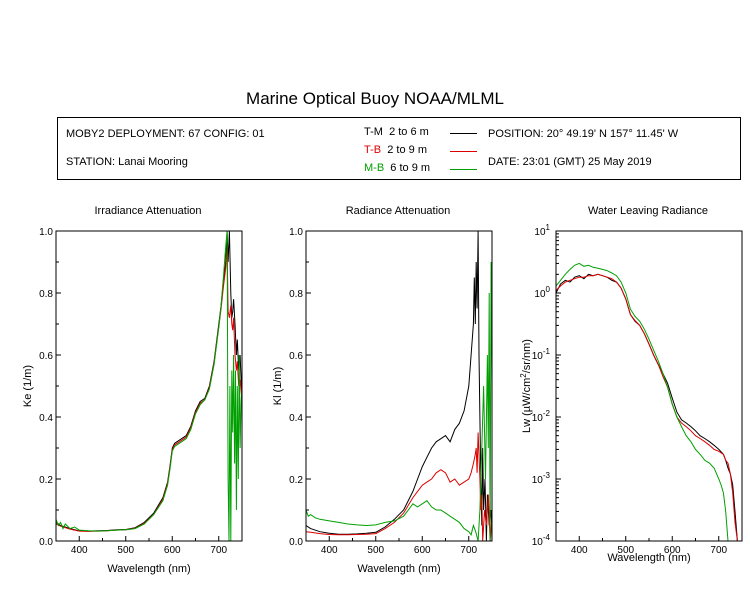  Describe the element at coordinates (583, 134) in the screenshot. I see `position-text: POSITION: 20° 49.19' N 157° 11.45' W` at that location.